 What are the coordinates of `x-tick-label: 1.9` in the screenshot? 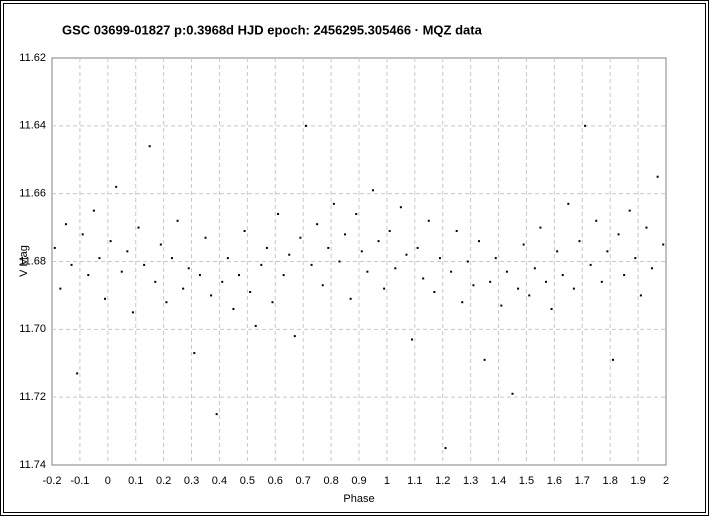 It's located at (637, 481).